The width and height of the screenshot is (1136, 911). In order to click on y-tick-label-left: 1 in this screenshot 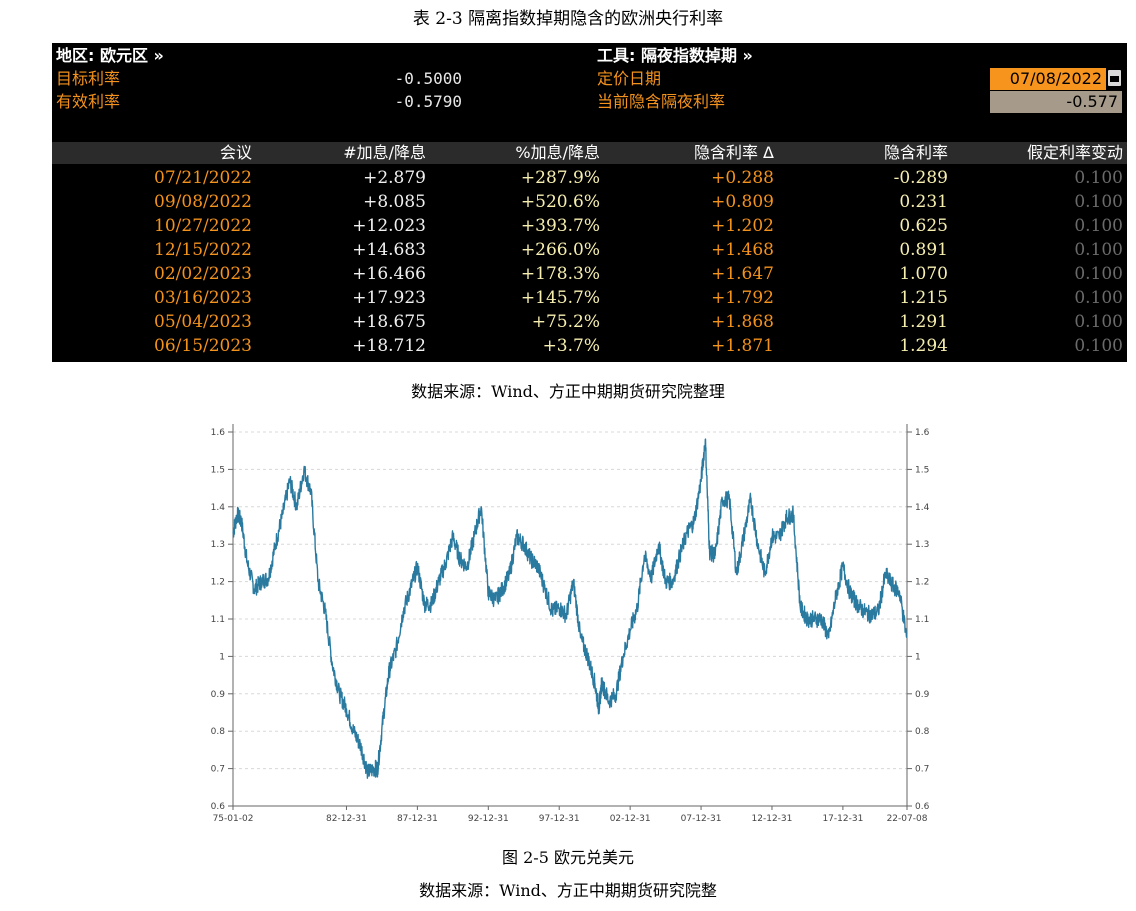, I will do `click(222, 657)`.